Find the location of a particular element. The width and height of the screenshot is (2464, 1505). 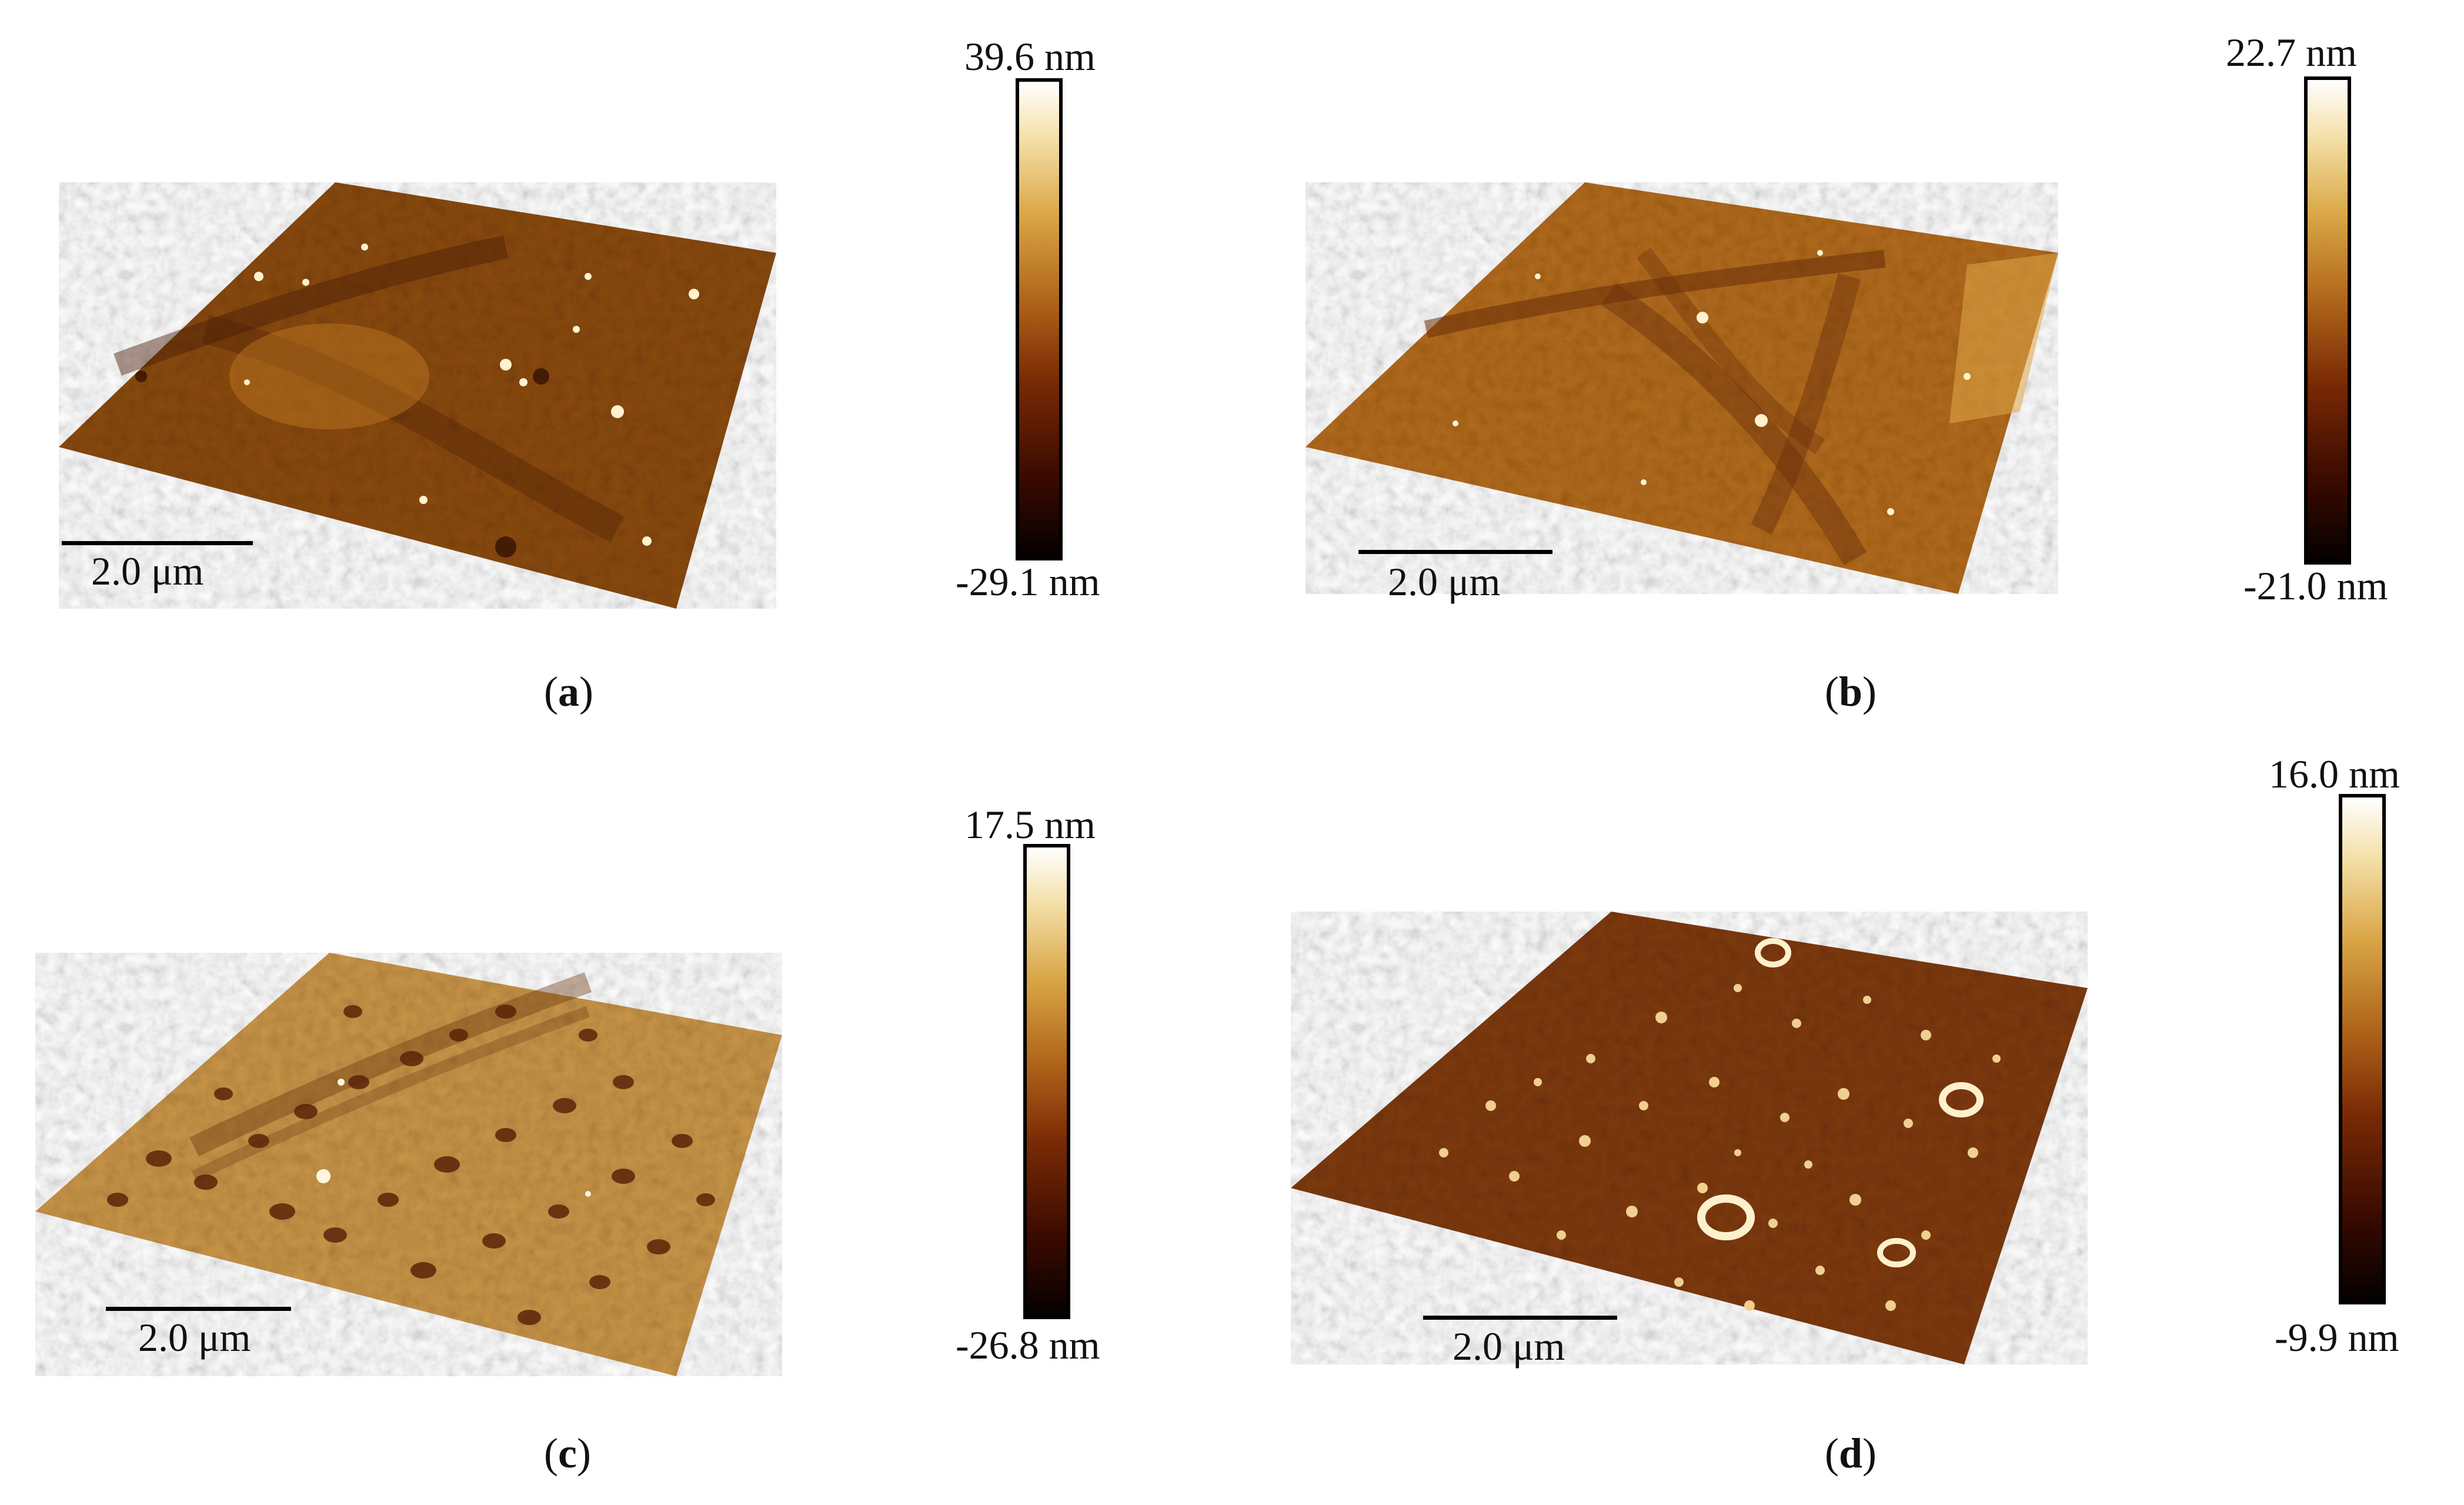

colorbar-min-b: -21.0 nm is located at coordinates (2315, 585).